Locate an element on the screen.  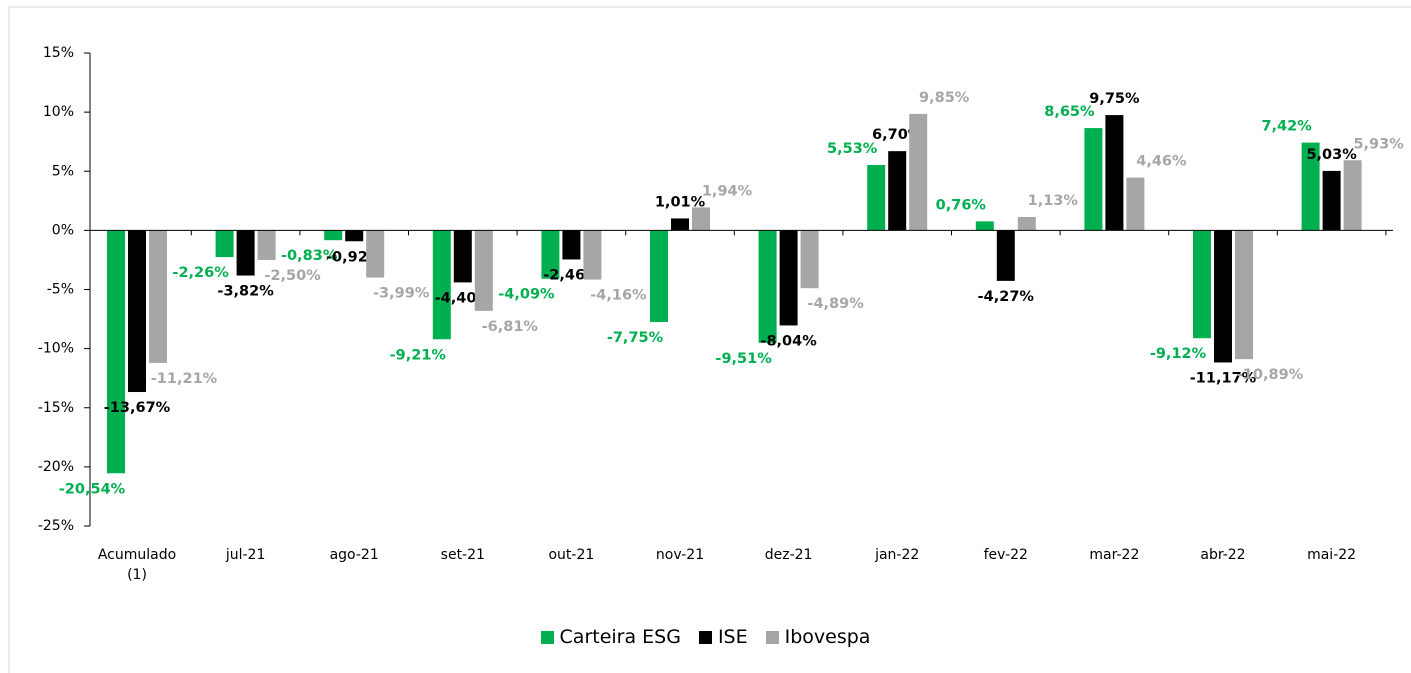
y-tick-label: -25% is located at coordinates (56, 526).